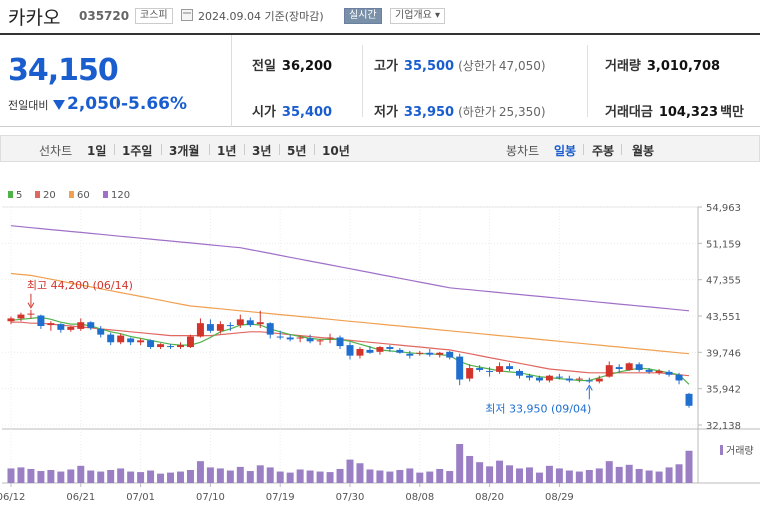 Image resolution: width=760 pixels, height=510 pixels. I want to click on period-3m: 3개월, so click(184, 151).